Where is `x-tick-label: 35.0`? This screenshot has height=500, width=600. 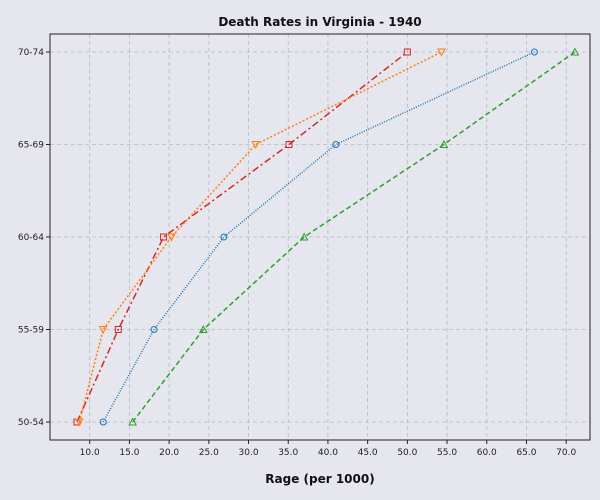
x-tick-label: 35.0 is located at coordinates (288, 453).